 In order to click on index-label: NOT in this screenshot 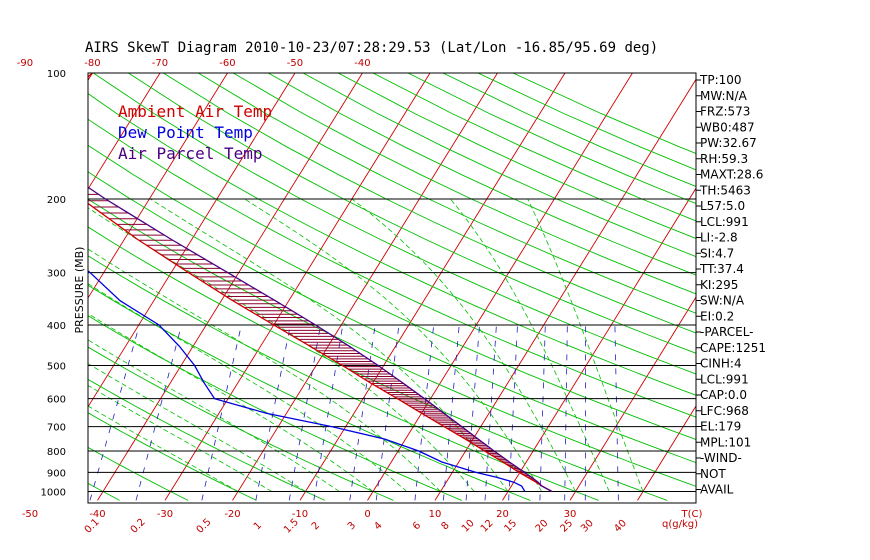, I will do `click(713, 474)`.